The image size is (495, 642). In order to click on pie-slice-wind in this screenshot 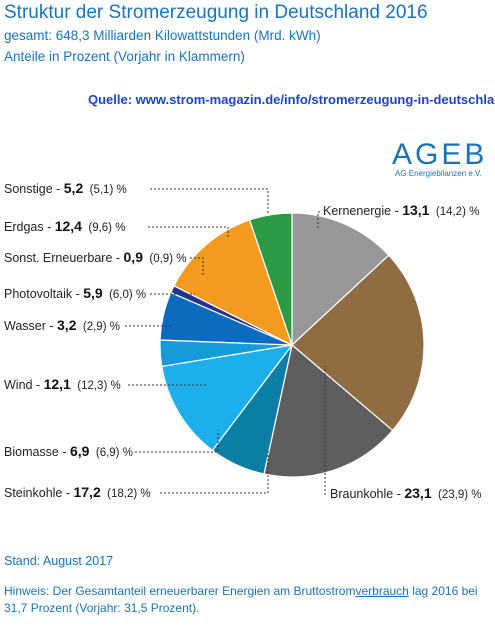, I will do `click(227, 398)`.